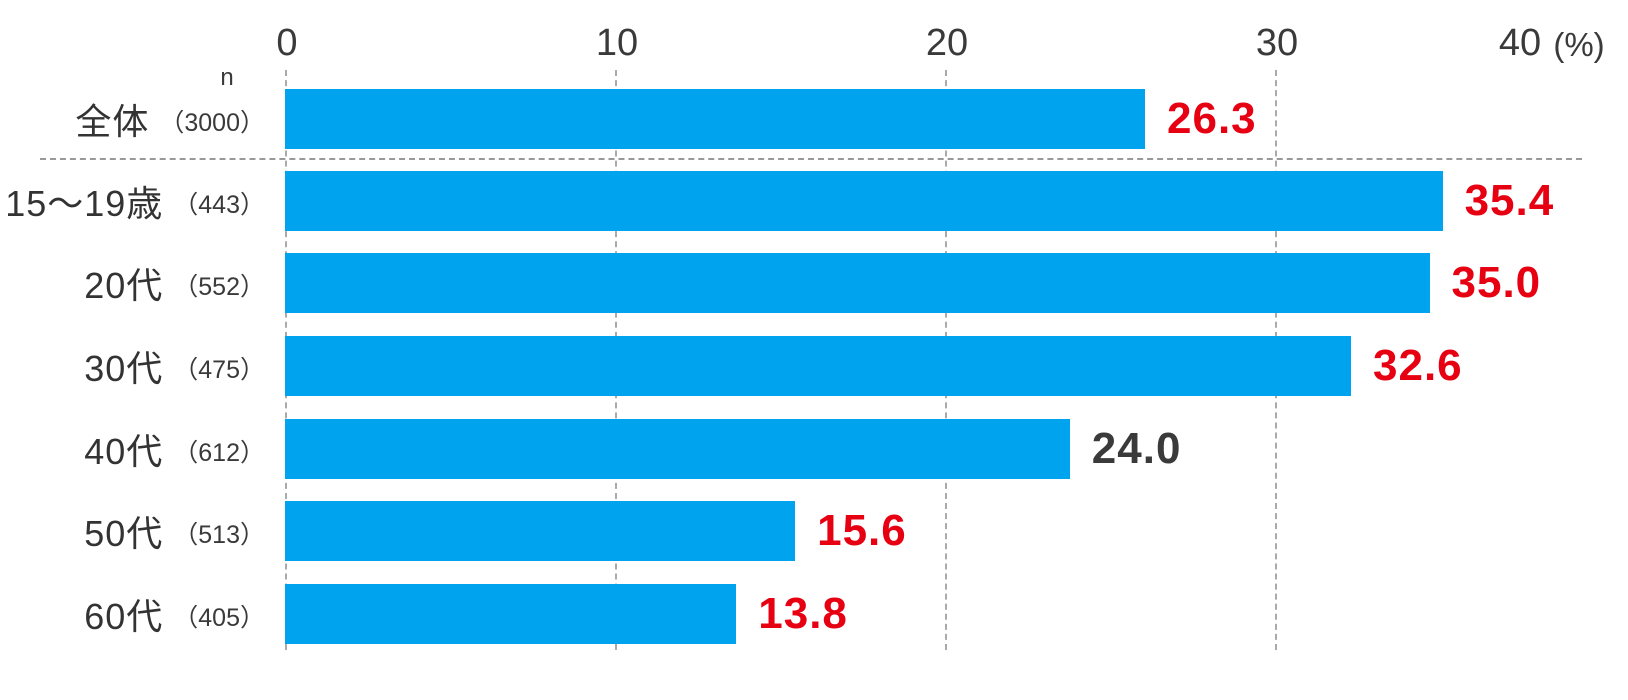  What do you see at coordinates (1509, 200) in the screenshot?
I see `value-label: 35.4` at bounding box center [1509, 200].